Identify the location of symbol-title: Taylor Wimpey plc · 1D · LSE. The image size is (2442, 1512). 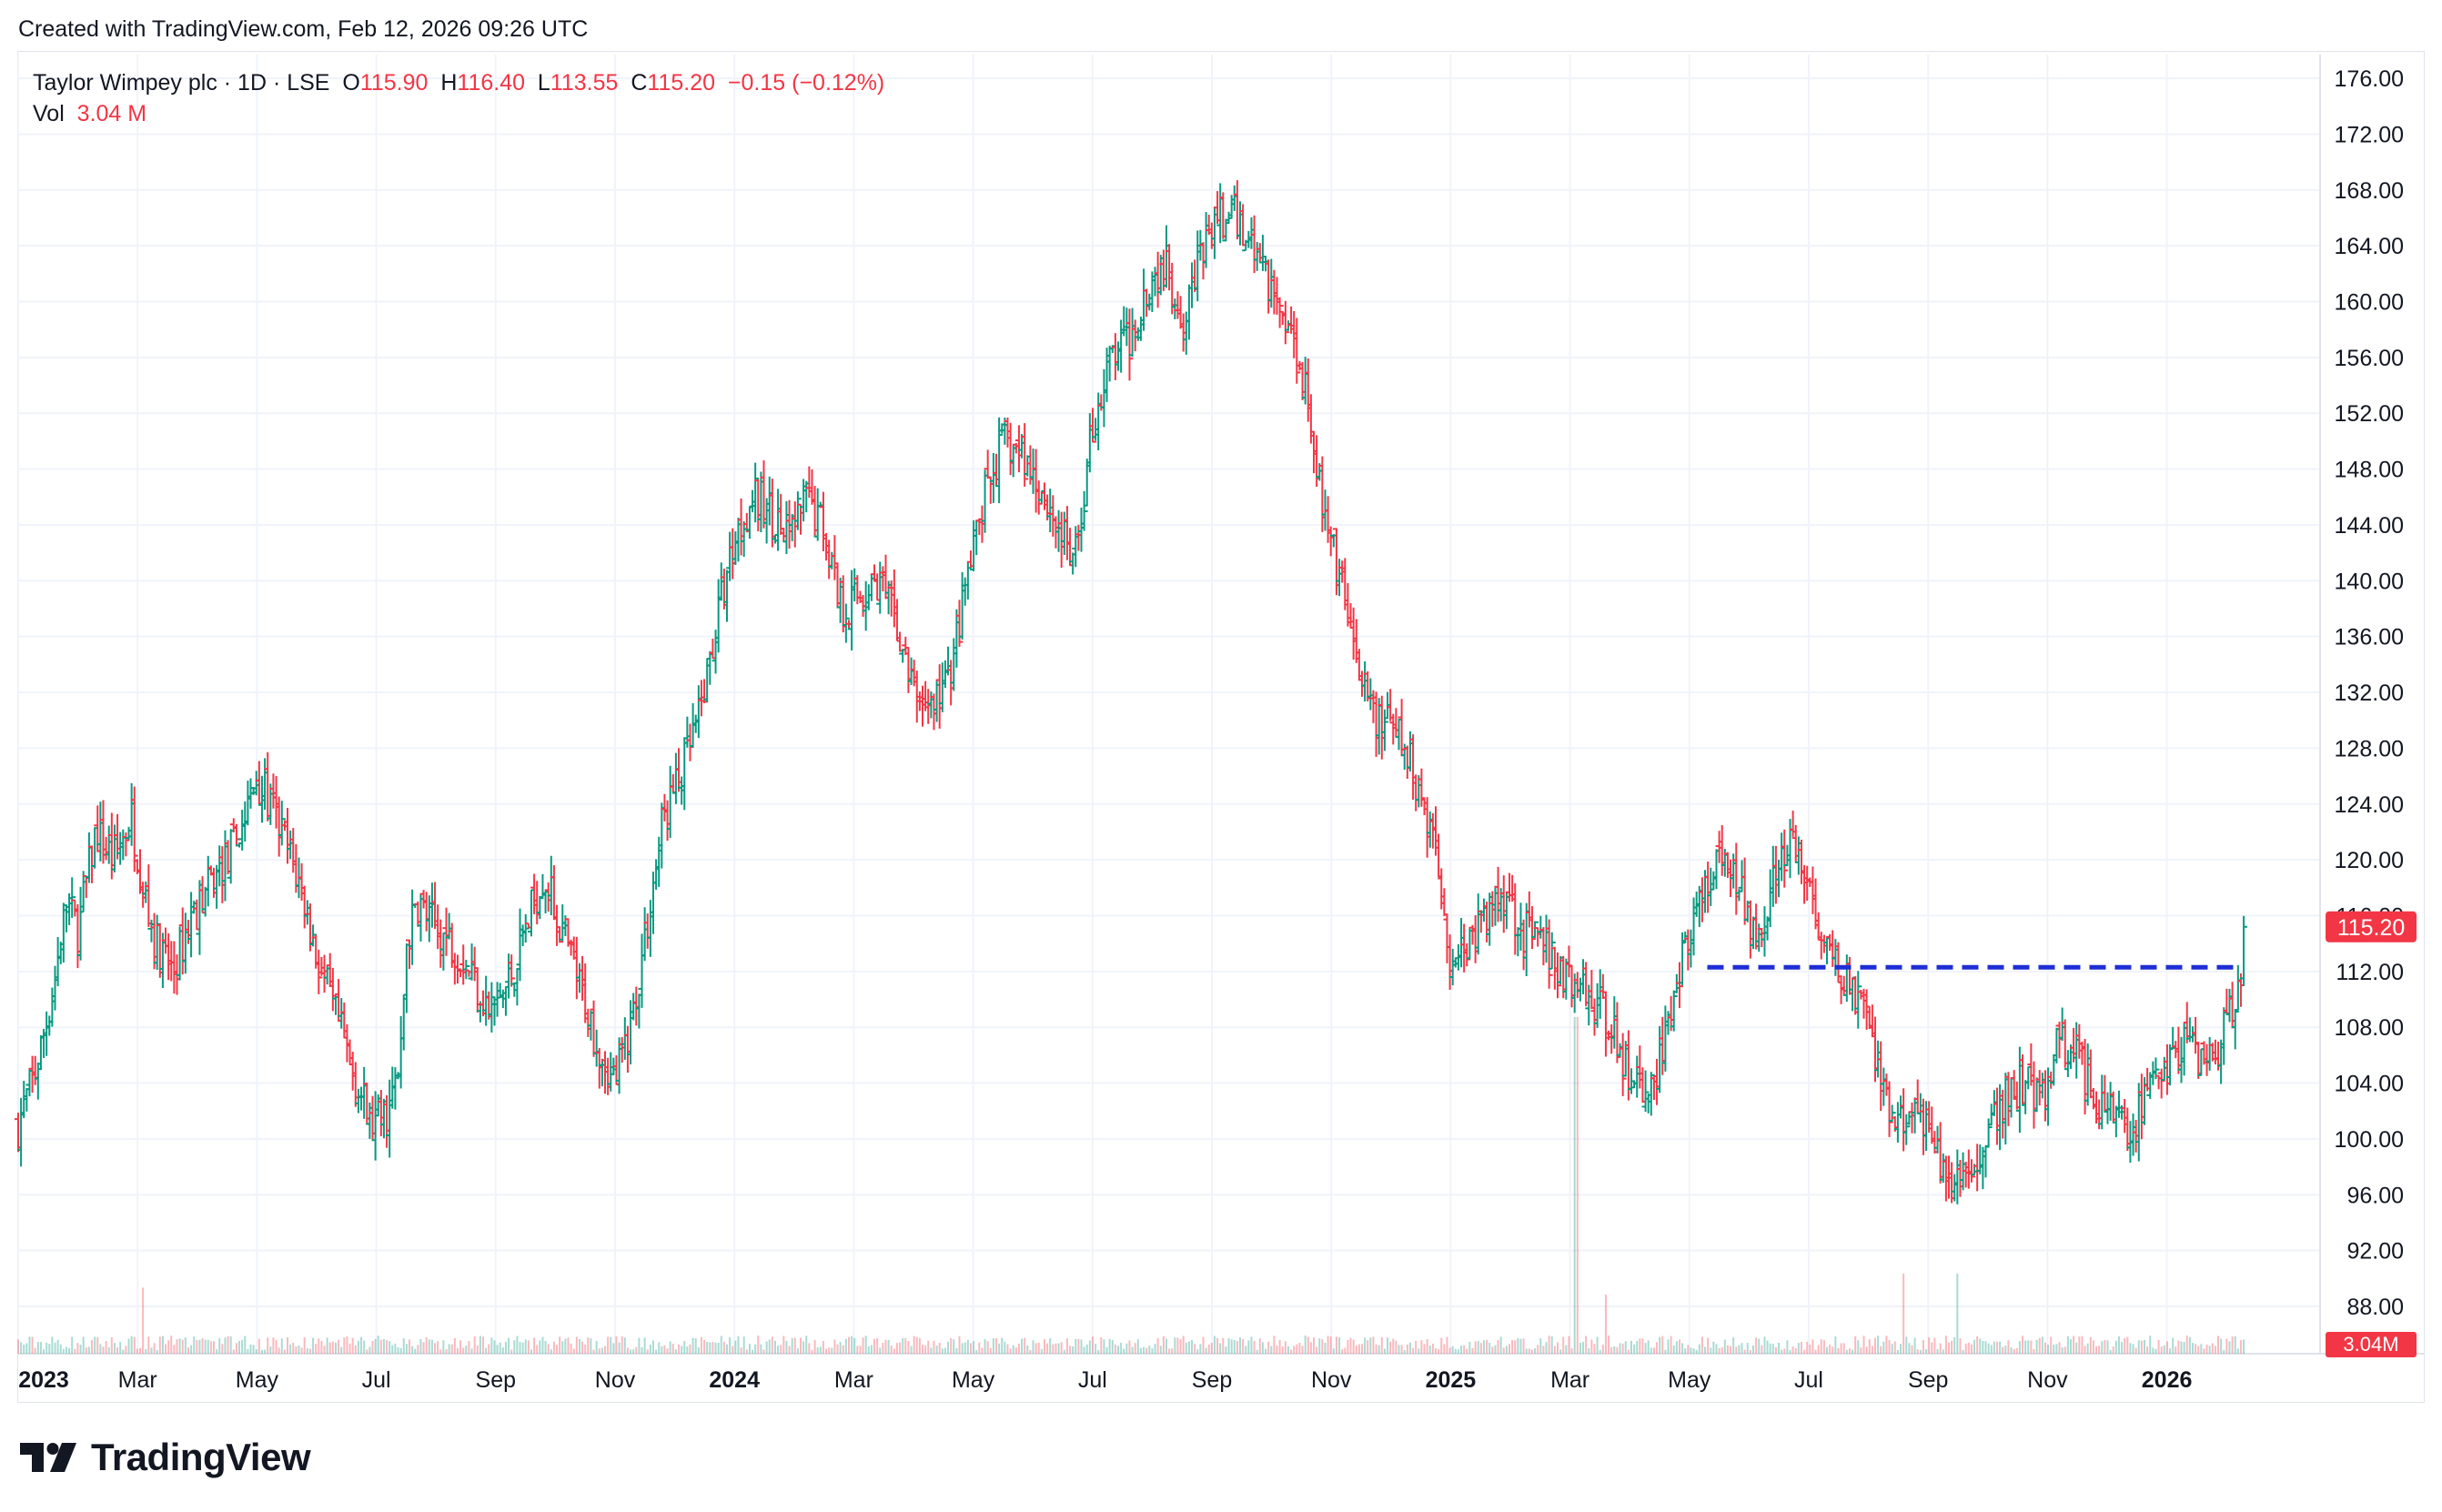
(182, 83).